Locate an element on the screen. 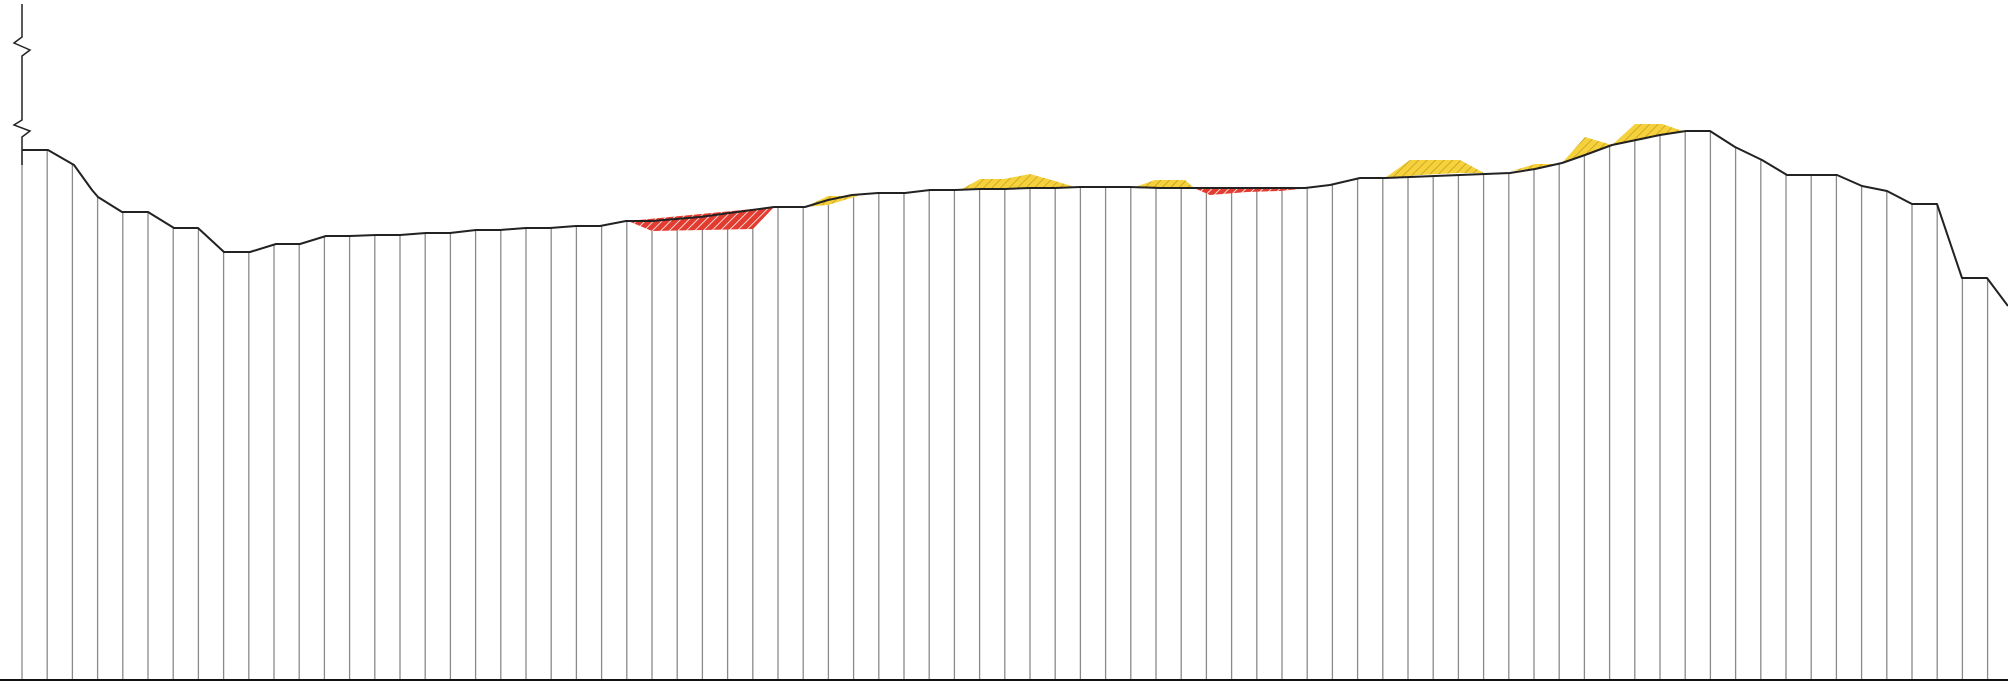 The width and height of the screenshot is (2008, 681). fill-areas is located at coordinates (1245, 165).